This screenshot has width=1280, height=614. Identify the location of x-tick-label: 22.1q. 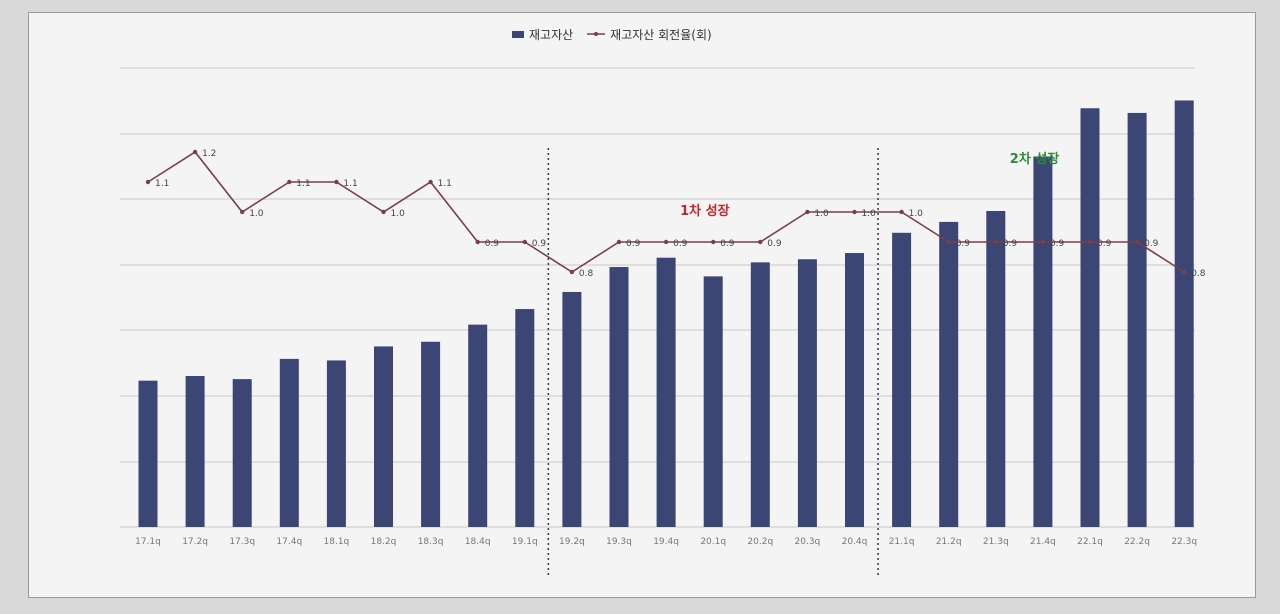
(1090, 542).